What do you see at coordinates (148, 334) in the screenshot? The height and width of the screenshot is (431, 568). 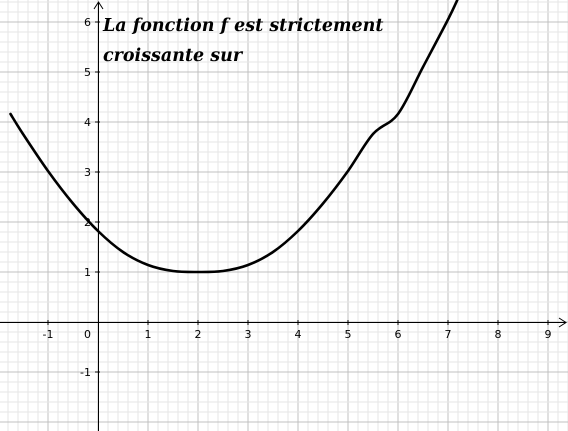 I see `x-tick-label: 1` at bounding box center [148, 334].